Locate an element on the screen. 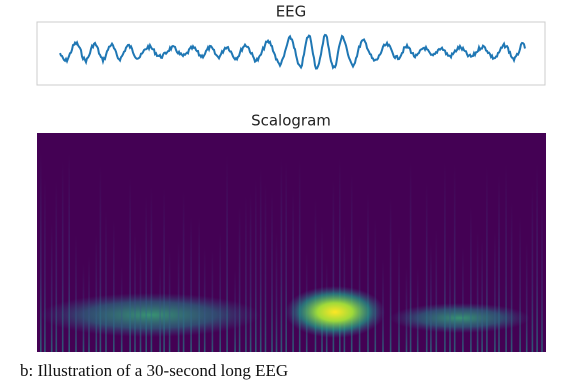 The width and height of the screenshot is (578, 380). panel-title: EEG is located at coordinates (291, 12).